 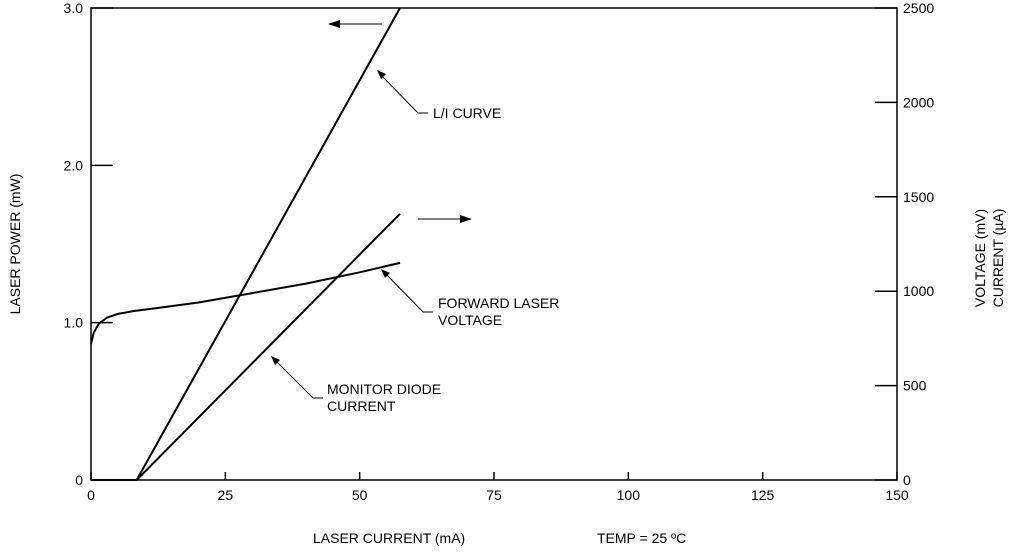 I want to click on y-right-tick-group: 0 500 1000 1500 2000 2500, so click(x=904, y=244).